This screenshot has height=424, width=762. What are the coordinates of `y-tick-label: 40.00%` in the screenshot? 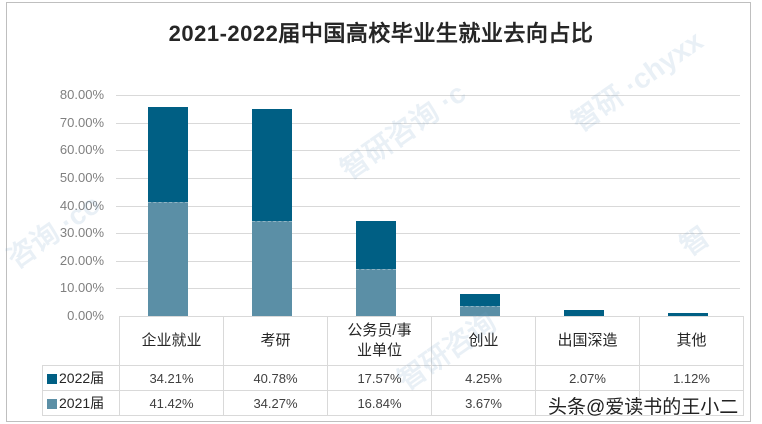 It's located at (81, 205).